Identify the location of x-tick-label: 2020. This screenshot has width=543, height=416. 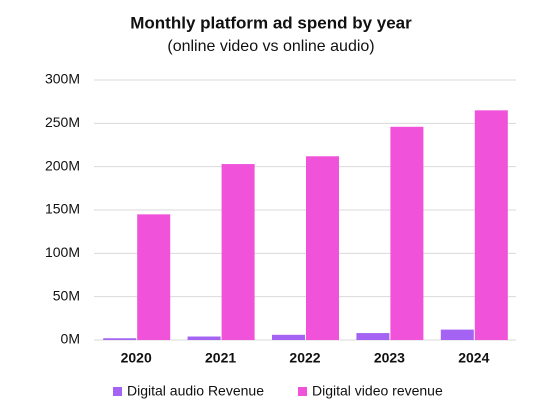
(136, 358).